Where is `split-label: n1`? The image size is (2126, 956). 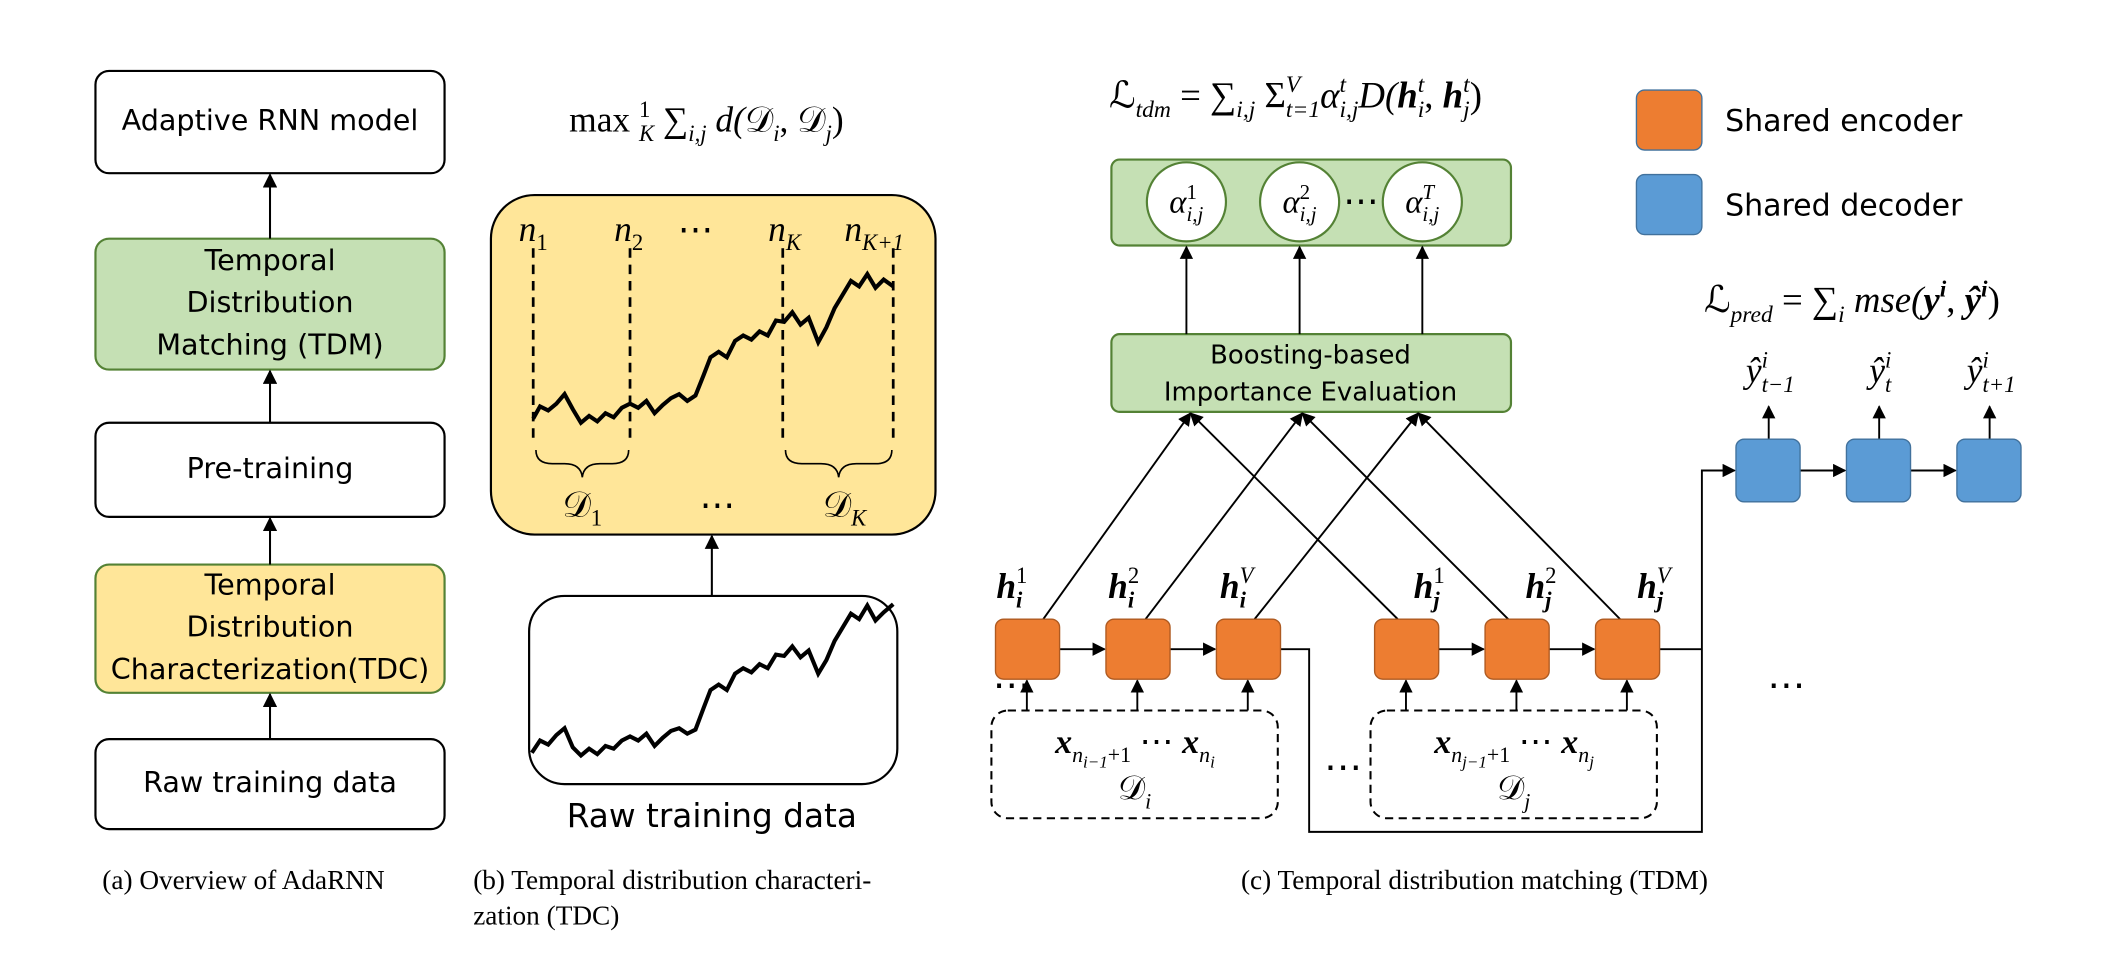 split-label: n1 is located at coordinates (533, 232).